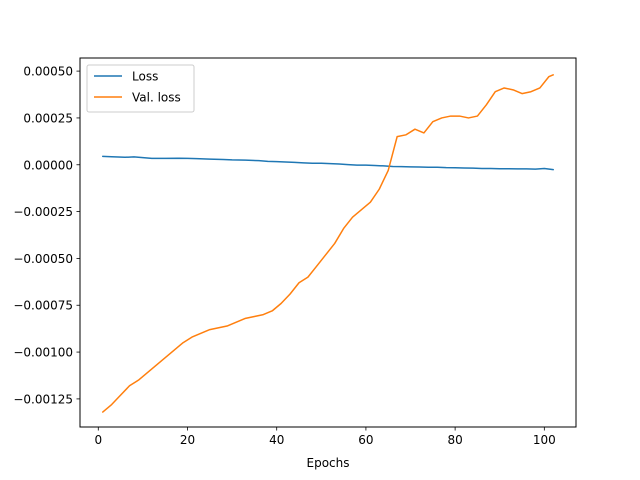  I want to click on legend-label-0: Loss, so click(145, 77).